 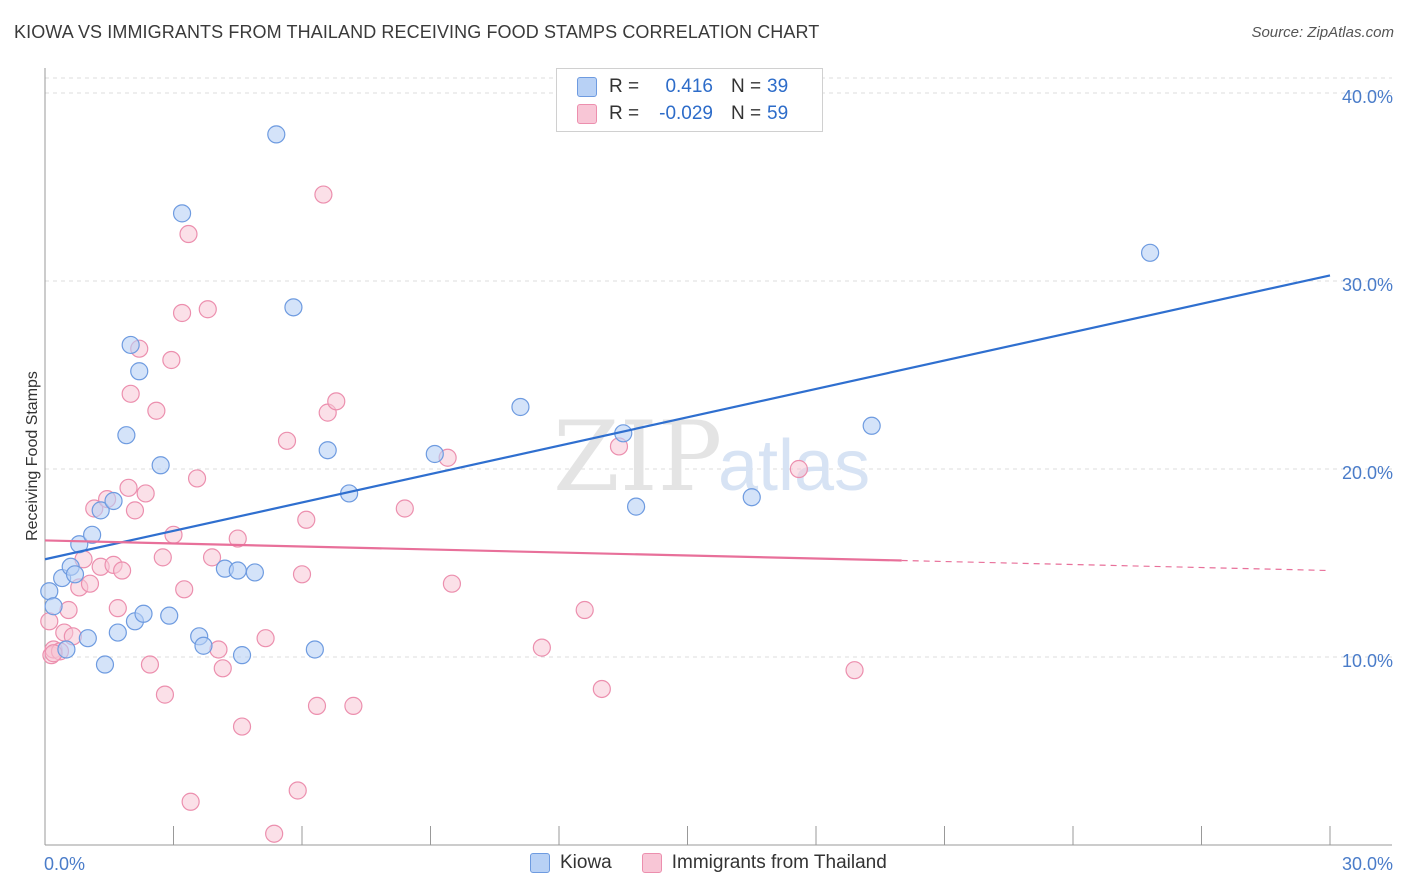 I want to click on r-value: -0.029, so click(x=686, y=113).